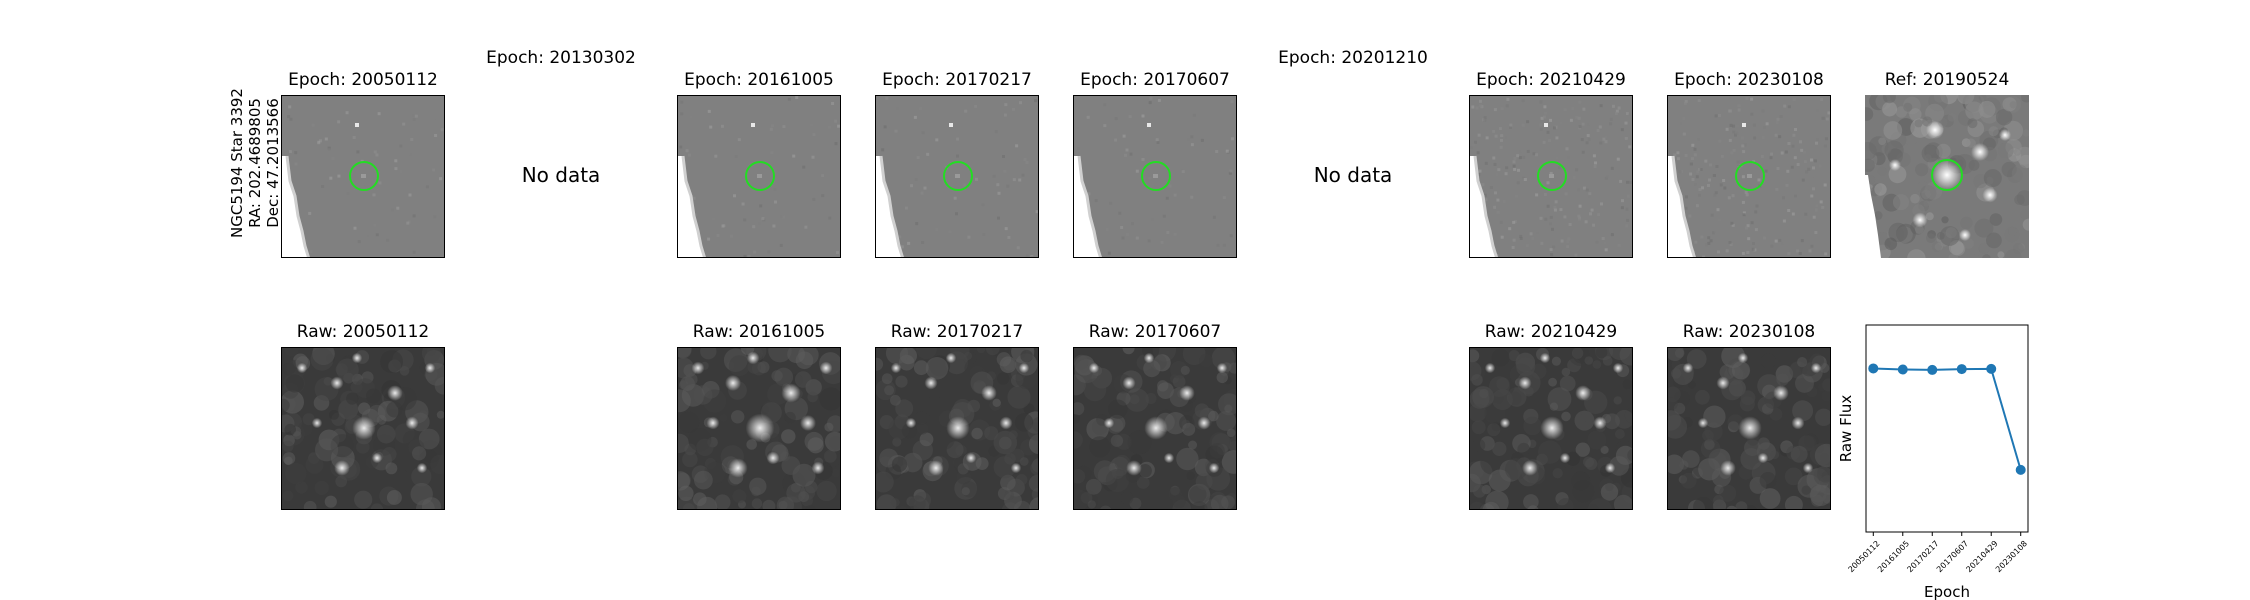 The width and height of the screenshot is (2250, 600). What do you see at coordinates (1952, 556) in the screenshot?
I see `x-tick-label: 20170607` at bounding box center [1952, 556].